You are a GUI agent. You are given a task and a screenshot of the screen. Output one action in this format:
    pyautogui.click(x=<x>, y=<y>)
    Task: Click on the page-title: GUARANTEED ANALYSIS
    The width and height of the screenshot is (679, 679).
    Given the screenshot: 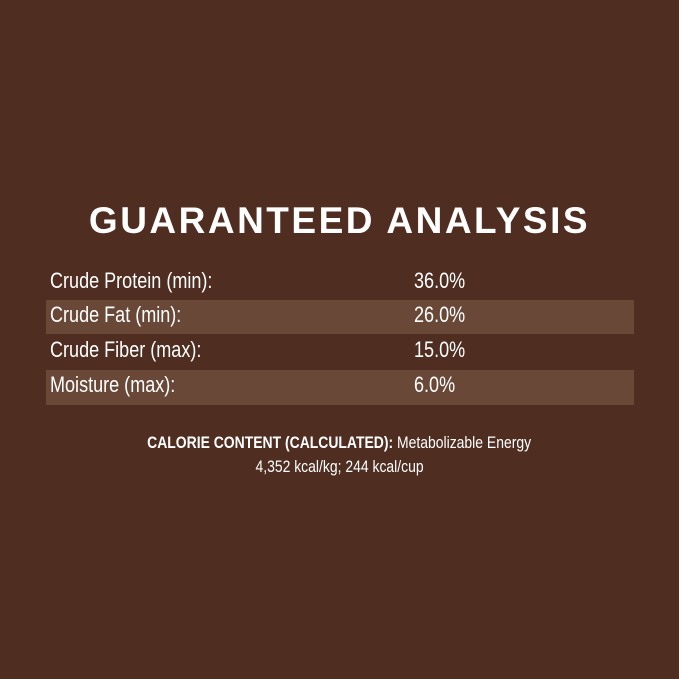 What is the action you would take?
    pyautogui.click(x=339, y=220)
    